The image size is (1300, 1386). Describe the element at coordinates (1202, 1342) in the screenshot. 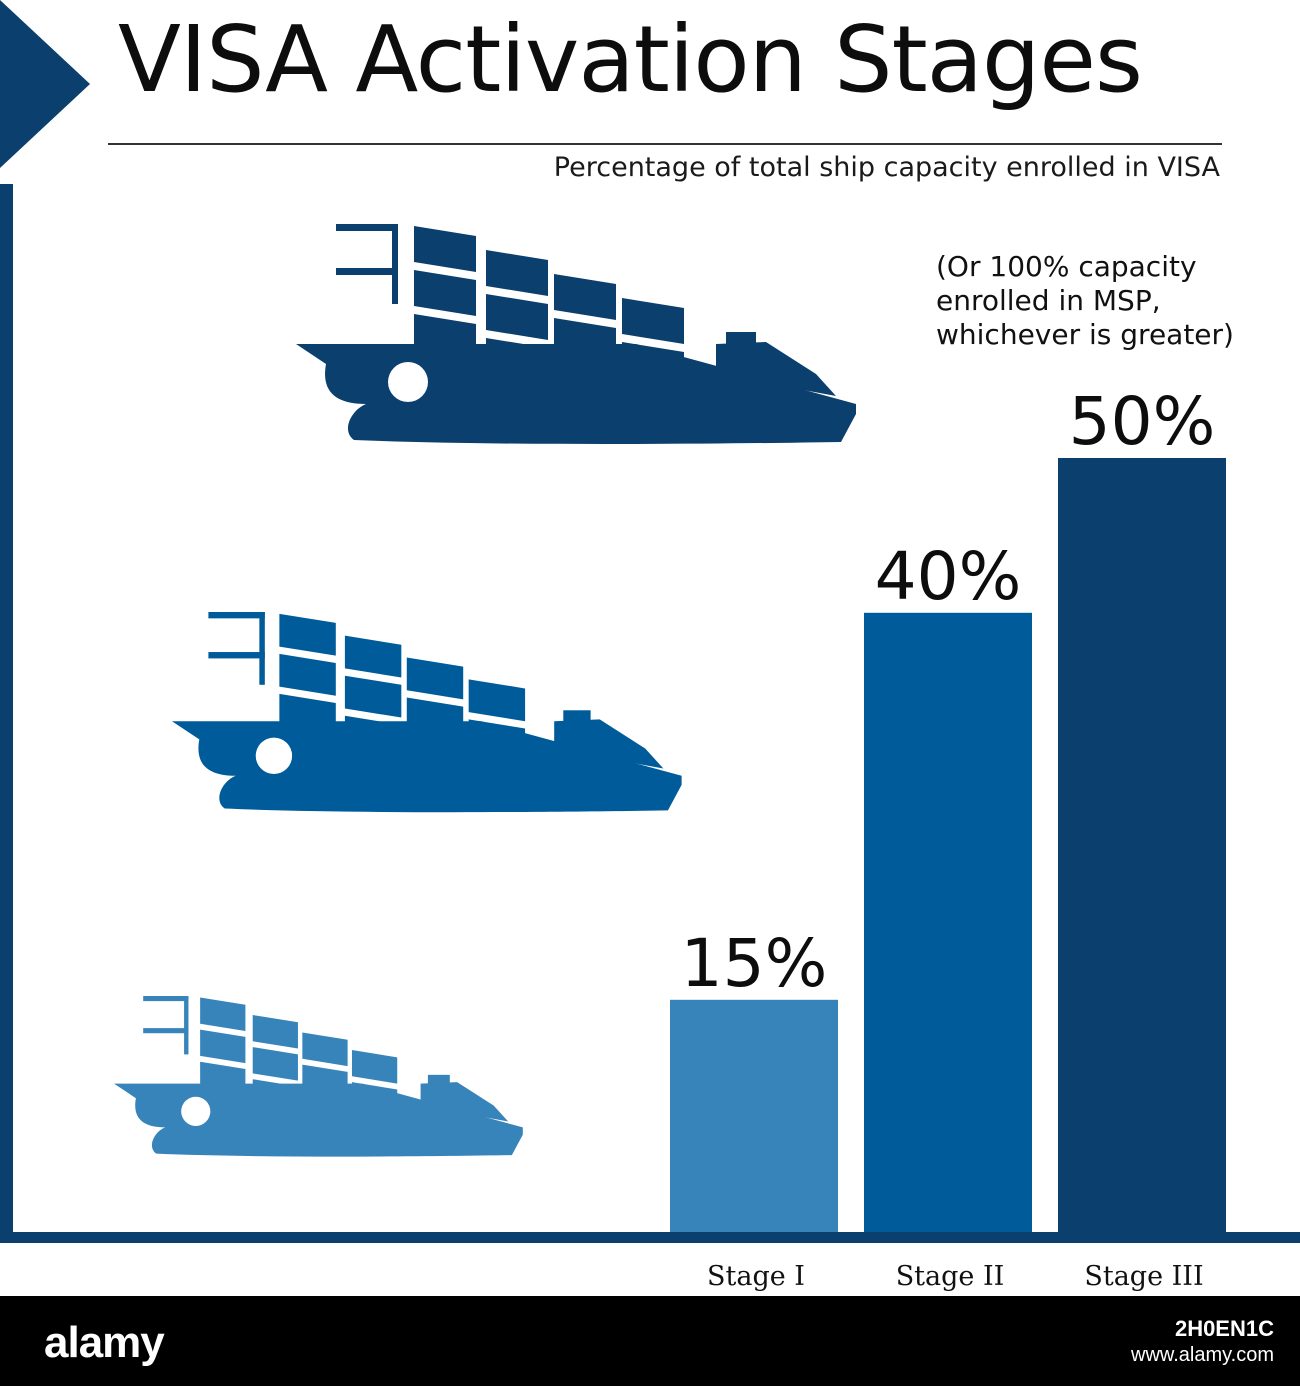

I see `footer-meta: 2H0EN1C www.alamy.com` at that location.